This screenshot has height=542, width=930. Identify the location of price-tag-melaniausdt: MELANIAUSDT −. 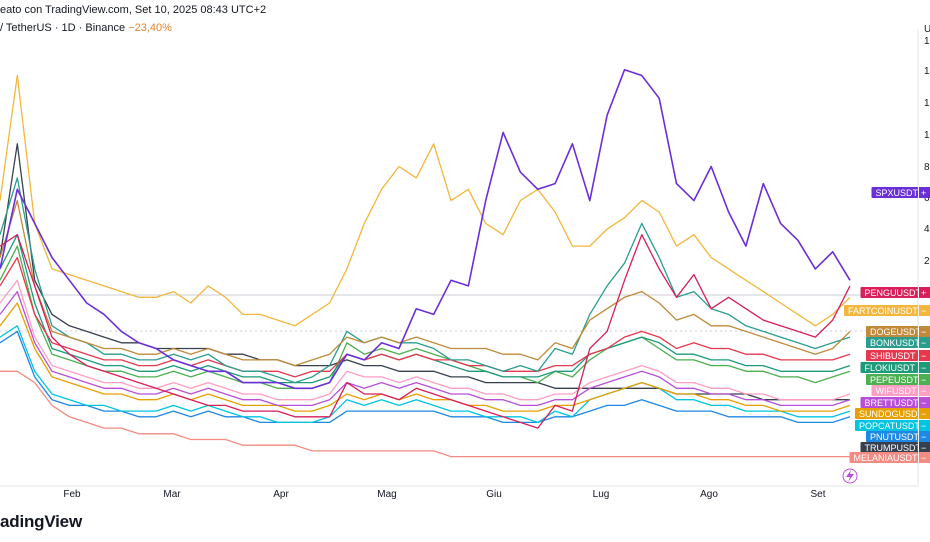
(889, 457).